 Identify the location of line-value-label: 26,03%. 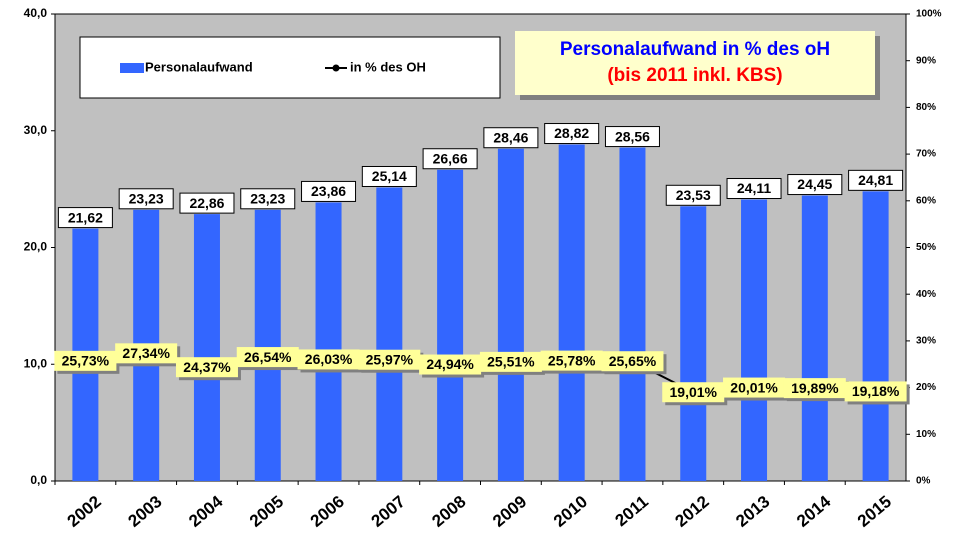
(329, 359).